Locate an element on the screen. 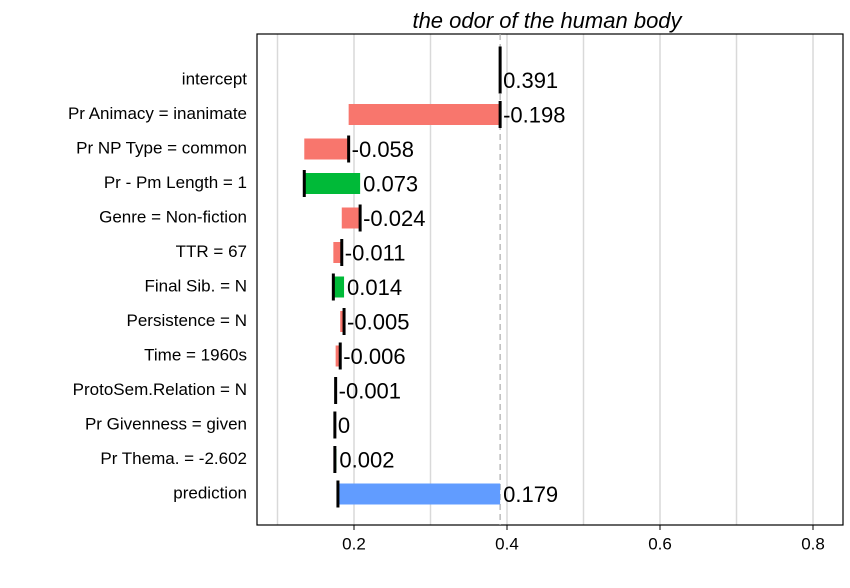 This screenshot has width=850, height=588. value-label: -0.198 is located at coordinates (534, 114).